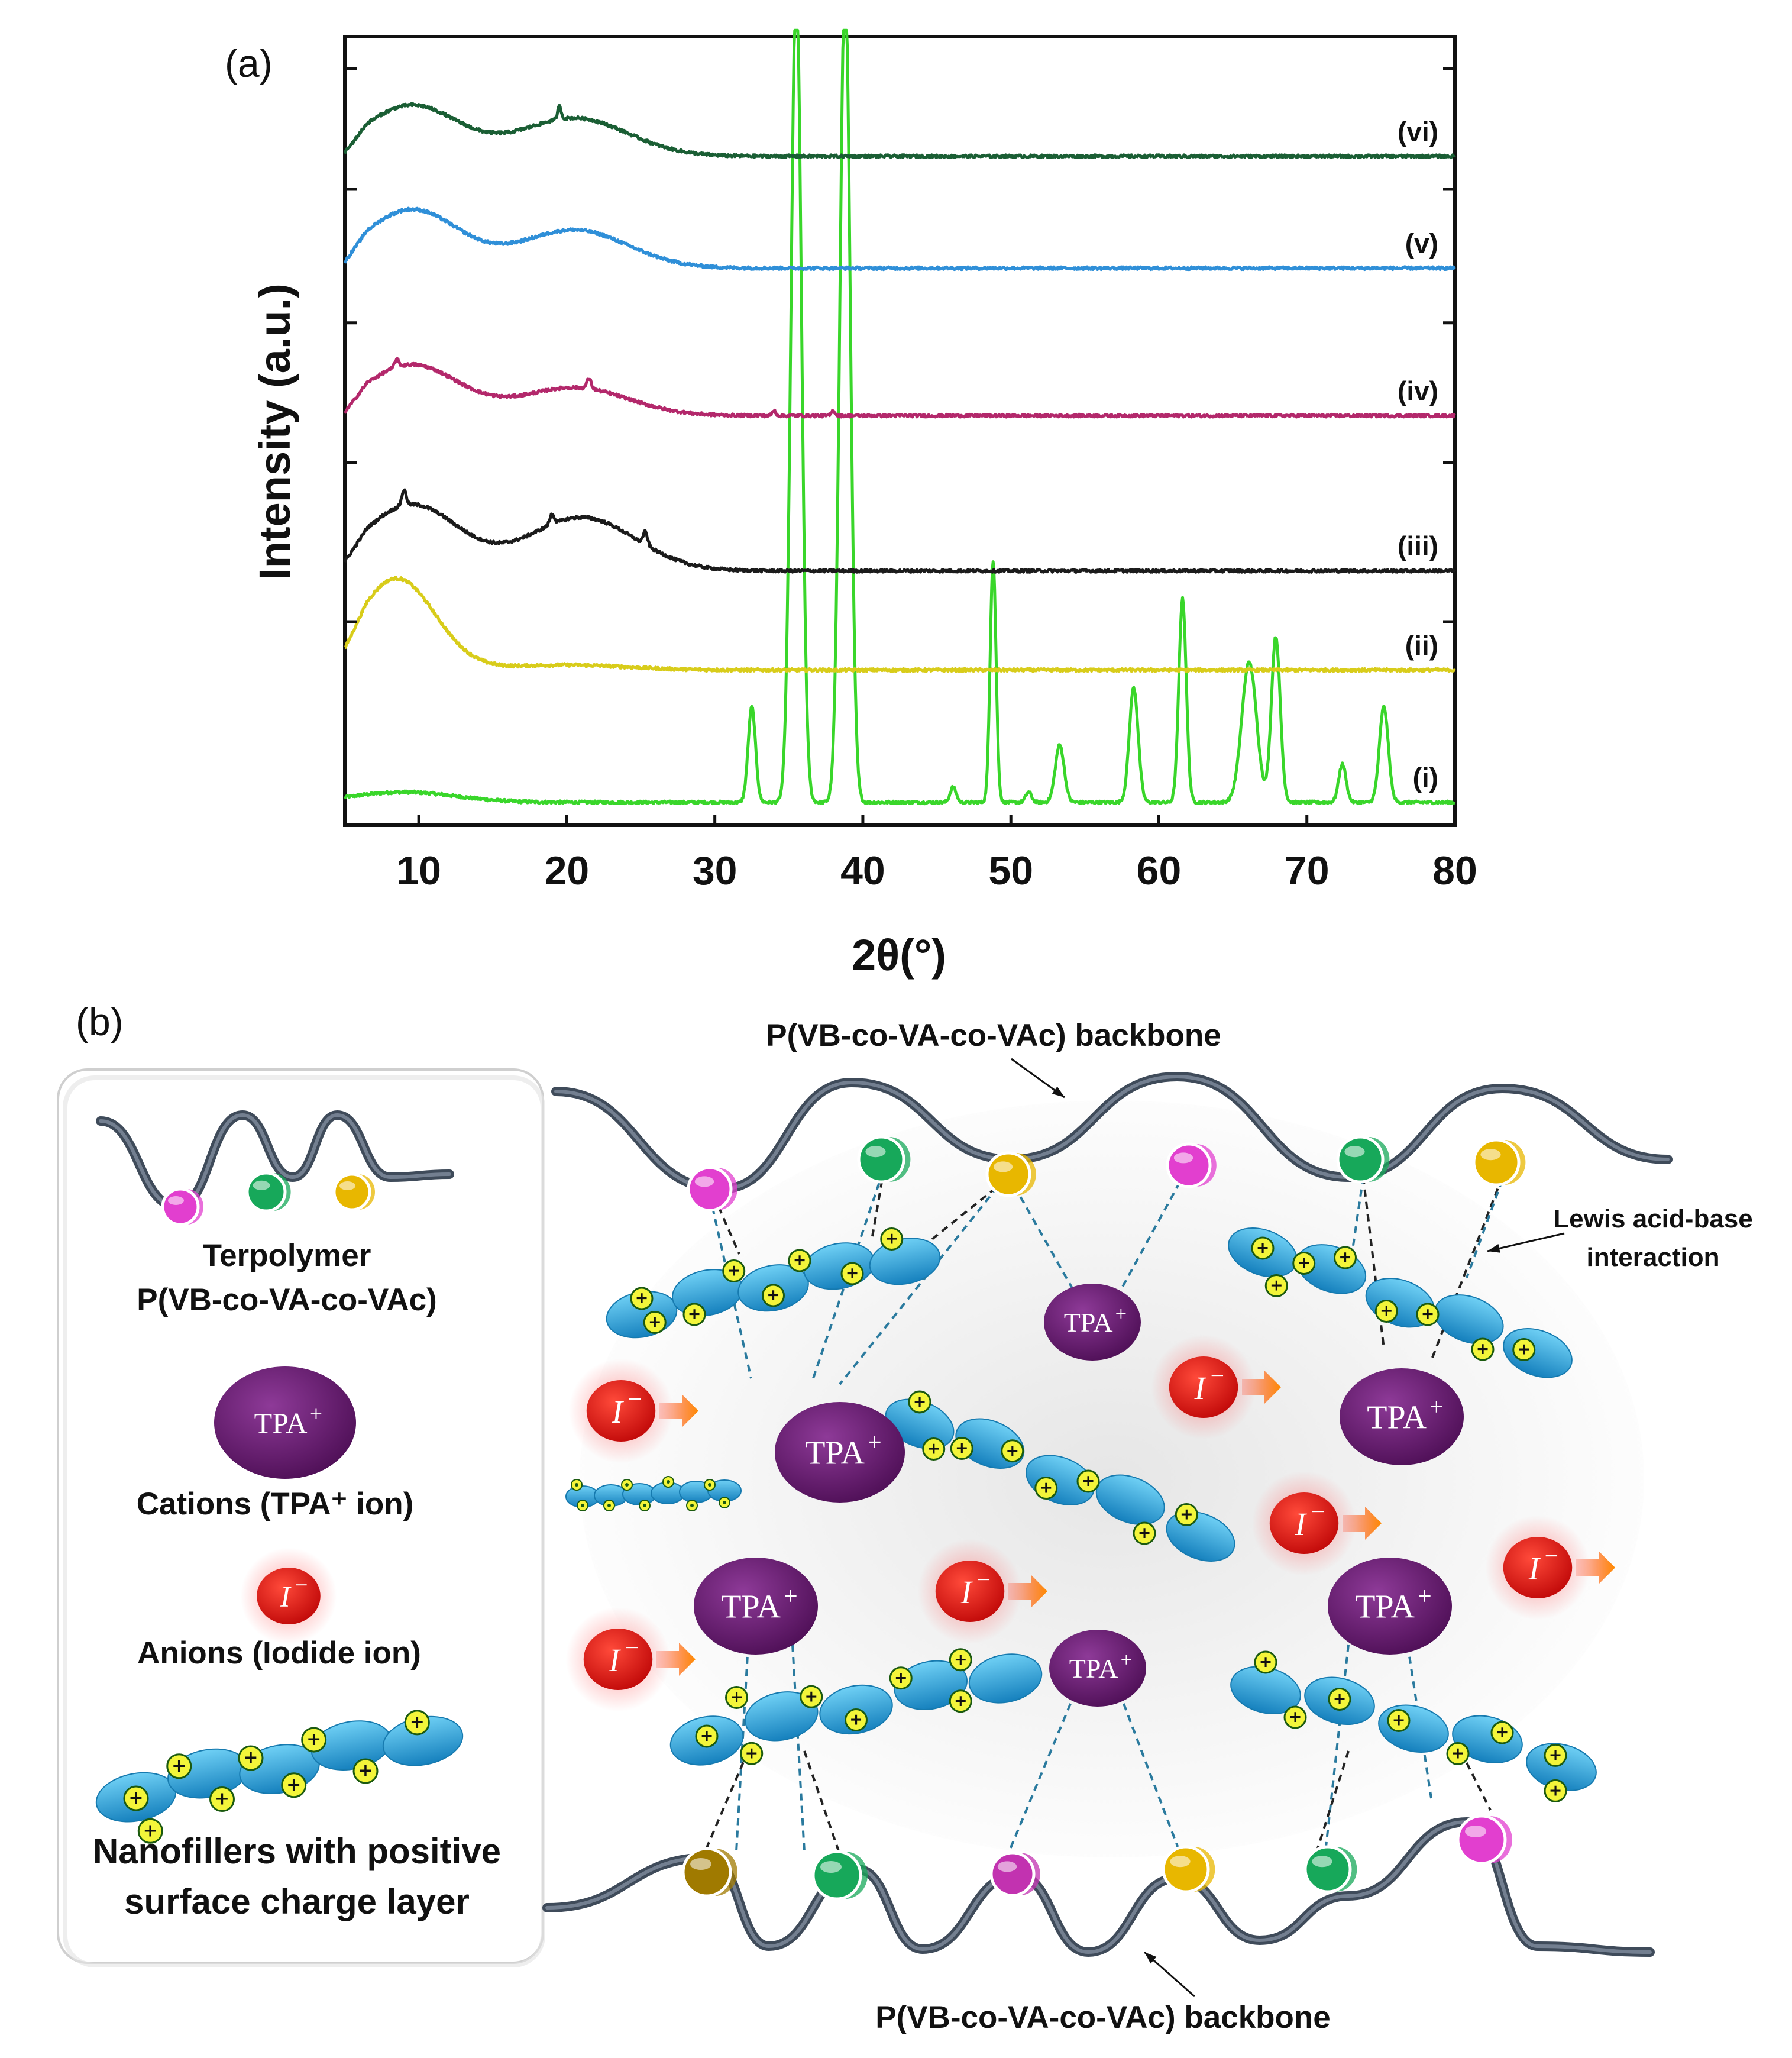 Image resolution: width=1792 pixels, height=2058 pixels. I want to click on tpa-ion-4: TPA +, so click(756, 1606).